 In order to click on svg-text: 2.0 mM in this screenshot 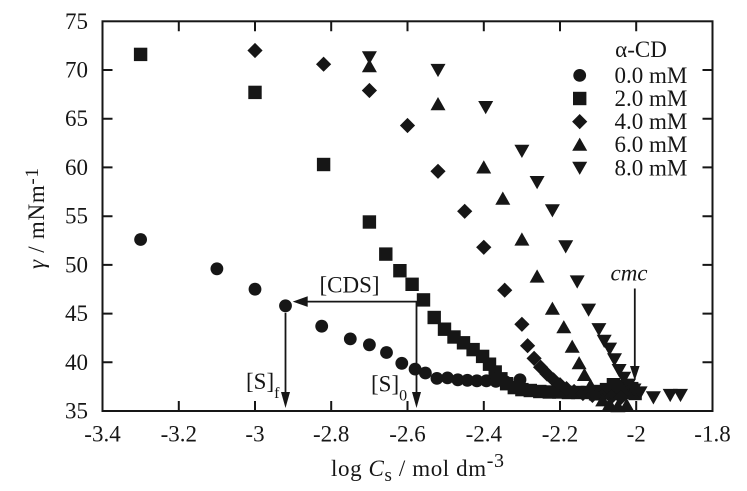, I will do `click(651, 98)`.